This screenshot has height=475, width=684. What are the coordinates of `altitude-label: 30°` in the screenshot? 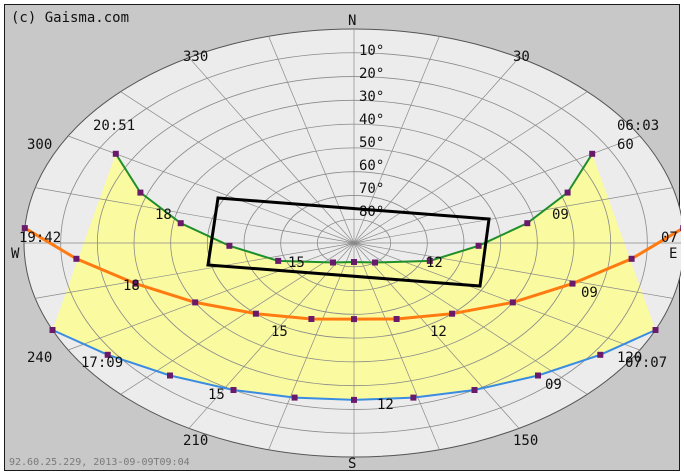 It's located at (371, 97).